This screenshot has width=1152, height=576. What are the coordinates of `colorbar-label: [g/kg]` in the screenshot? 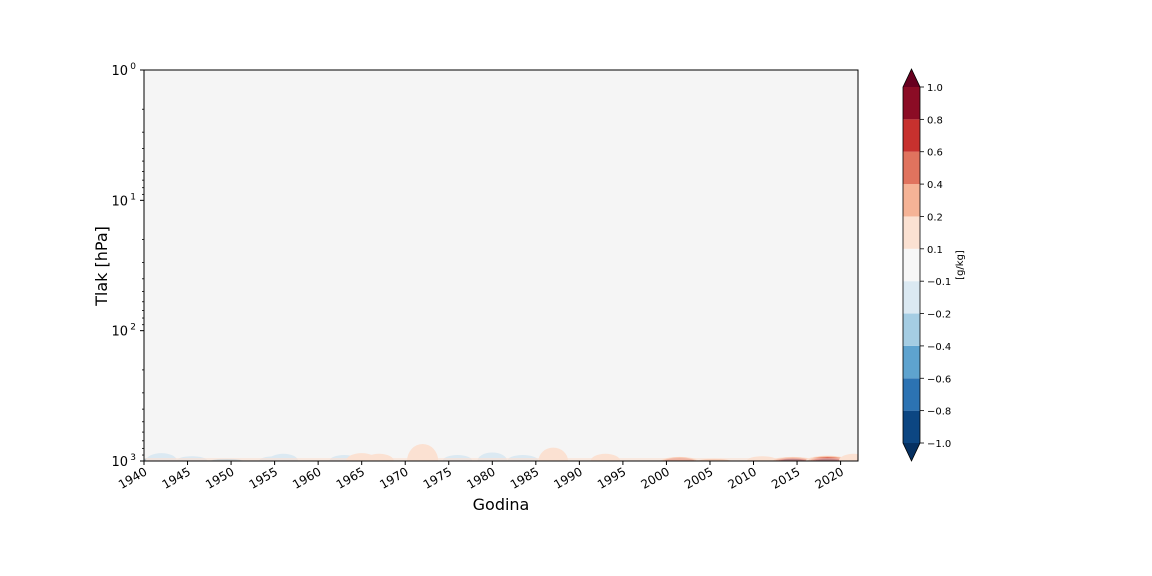 It's located at (960, 265).